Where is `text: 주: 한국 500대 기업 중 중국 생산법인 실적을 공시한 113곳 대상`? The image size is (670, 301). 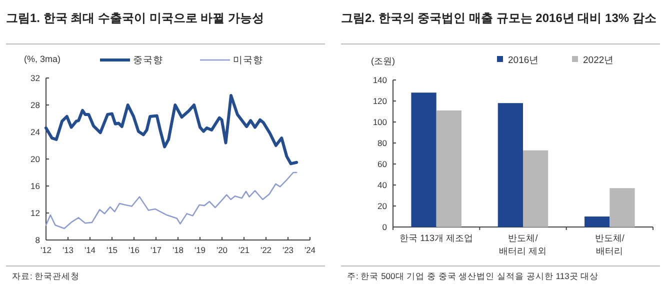 text: 주: 한국 500대 기업 중 중국 생산법인 실적을 공시한 113곳 대상 is located at coordinates (473, 276).